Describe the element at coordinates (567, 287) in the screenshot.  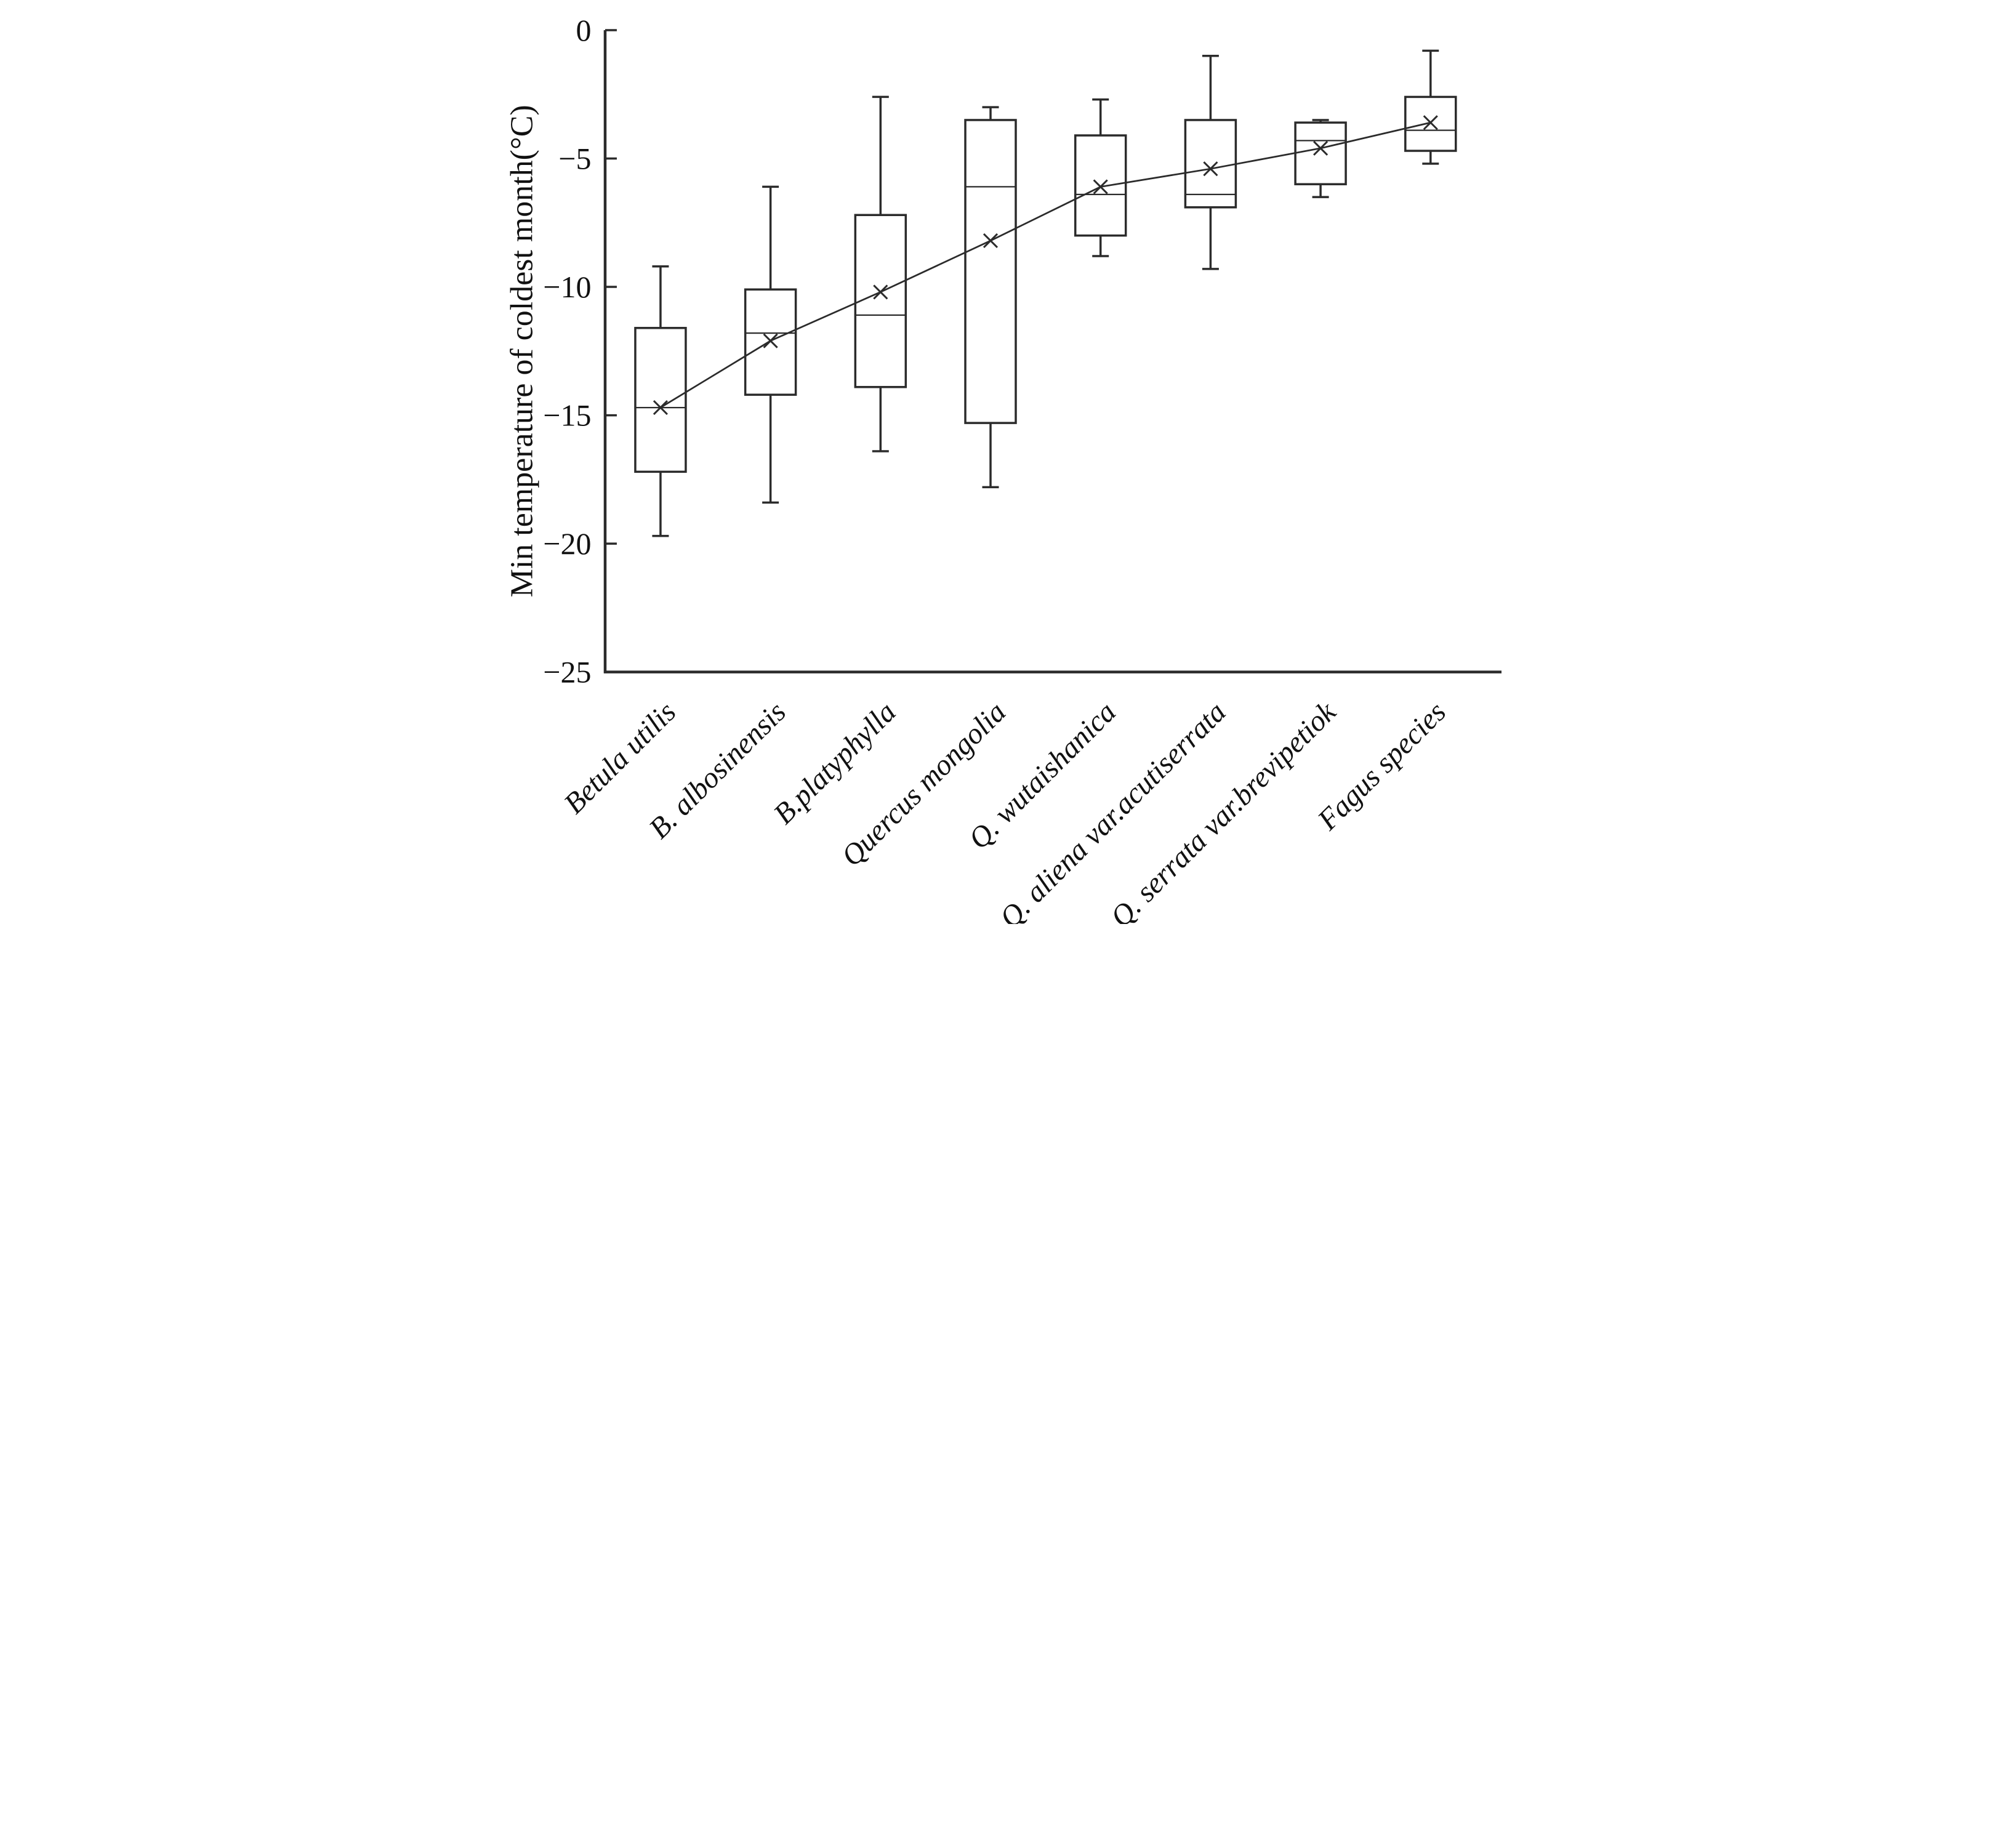
I see `y-tick-label: −10` at that location.